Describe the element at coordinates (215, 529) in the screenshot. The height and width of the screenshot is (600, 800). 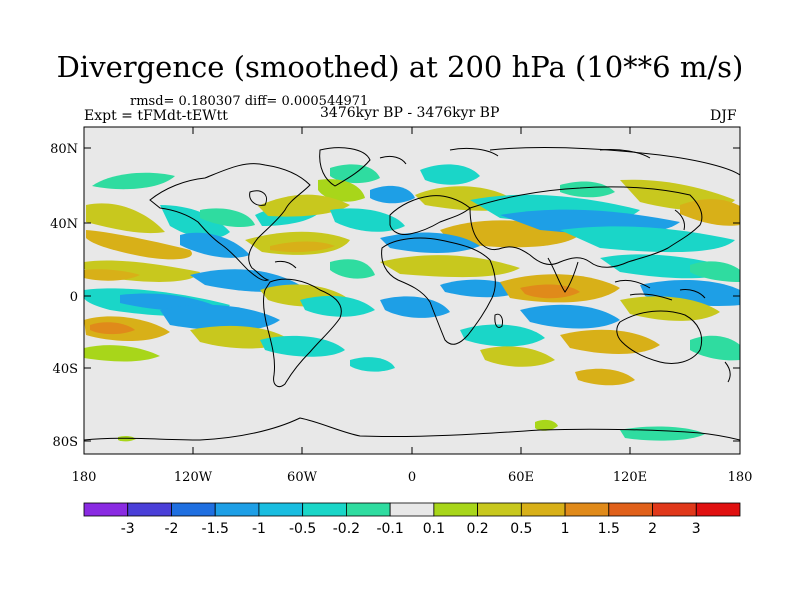
I see `colorbar-label: -1.5` at that location.